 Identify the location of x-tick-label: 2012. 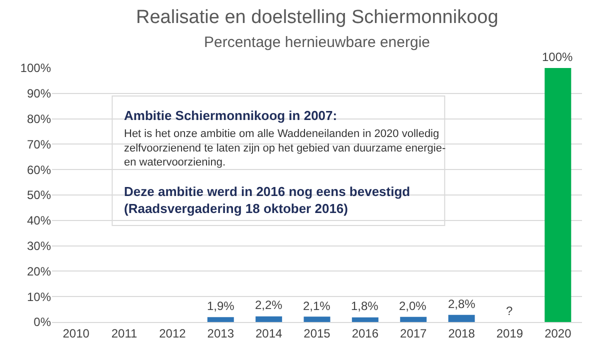
(172, 333).